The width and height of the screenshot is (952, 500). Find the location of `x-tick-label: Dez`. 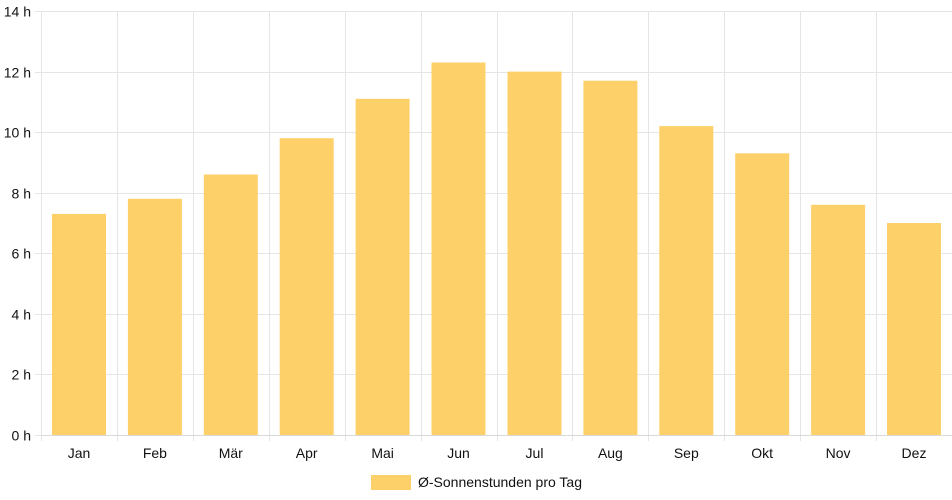

x-tick-label: Dez is located at coordinates (914, 453).